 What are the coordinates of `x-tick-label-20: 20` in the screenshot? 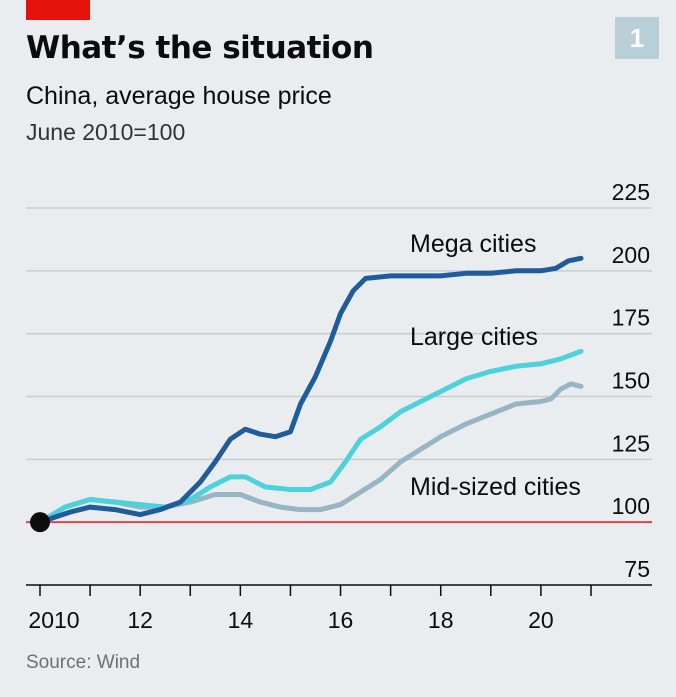 It's located at (541, 620).